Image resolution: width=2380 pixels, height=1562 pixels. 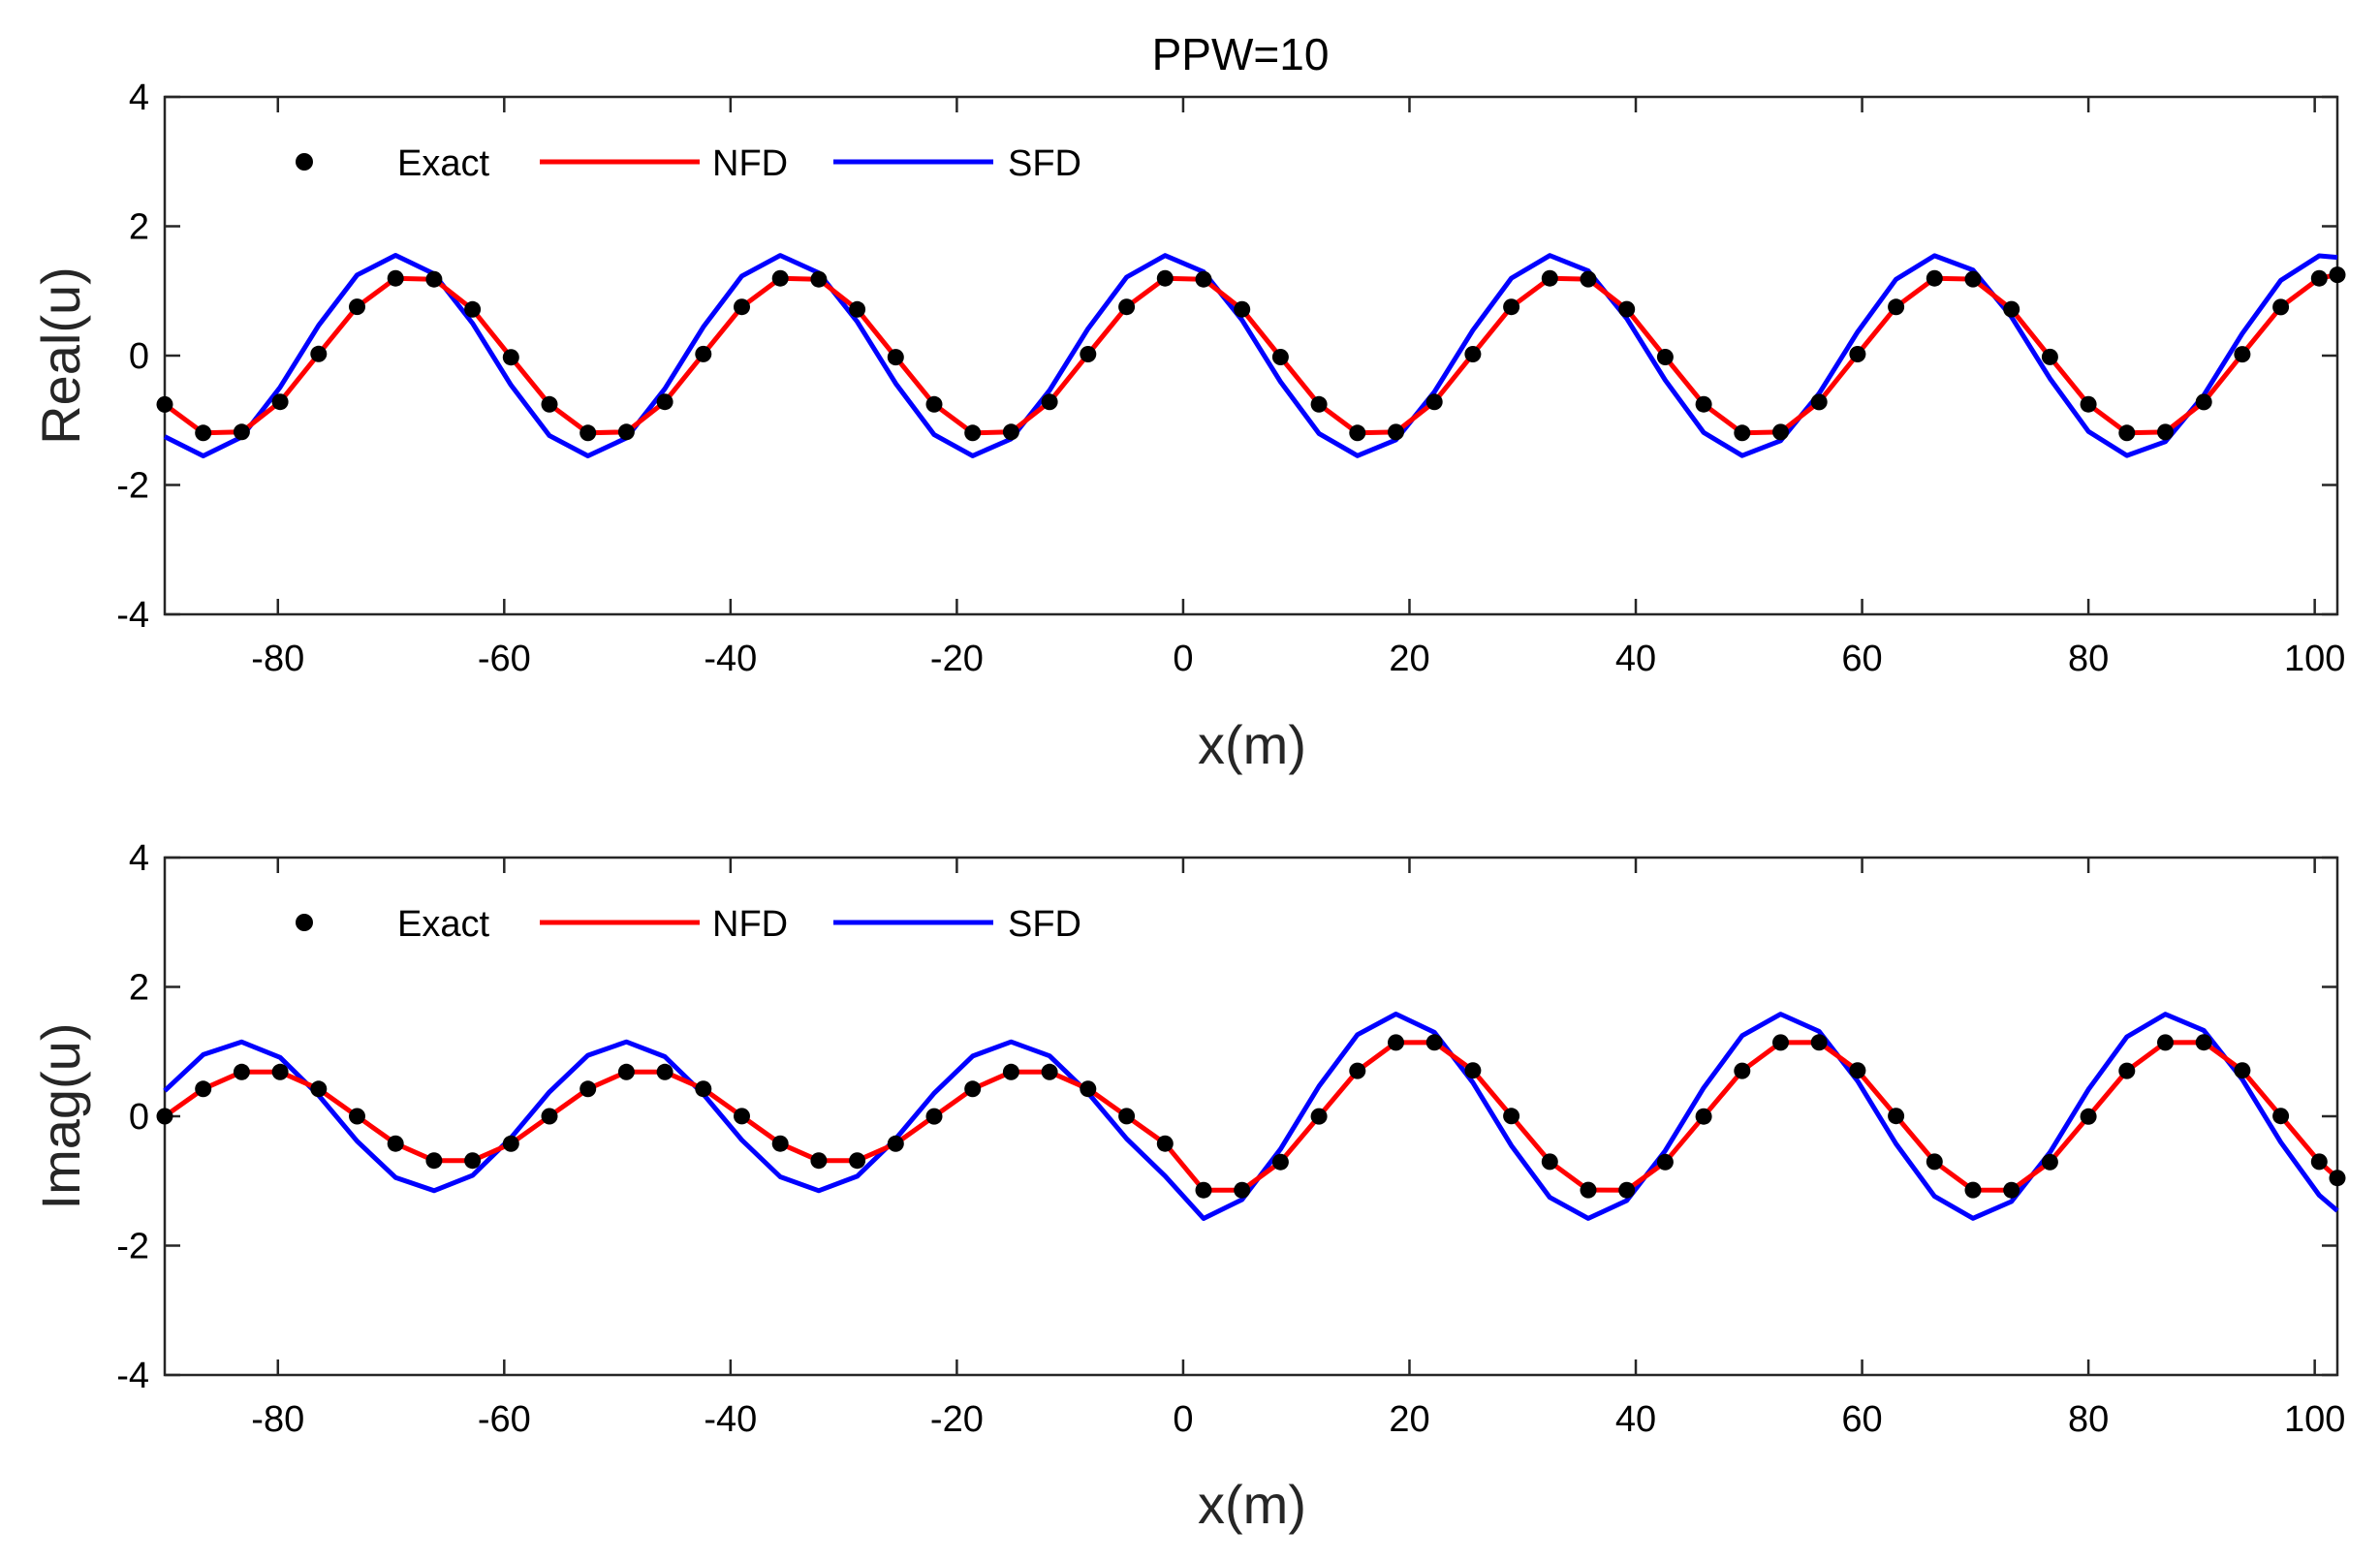 What do you see at coordinates (504, 1419) in the screenshot?
I see `x-tick-label: -60` at bounding box center [504, 1419].